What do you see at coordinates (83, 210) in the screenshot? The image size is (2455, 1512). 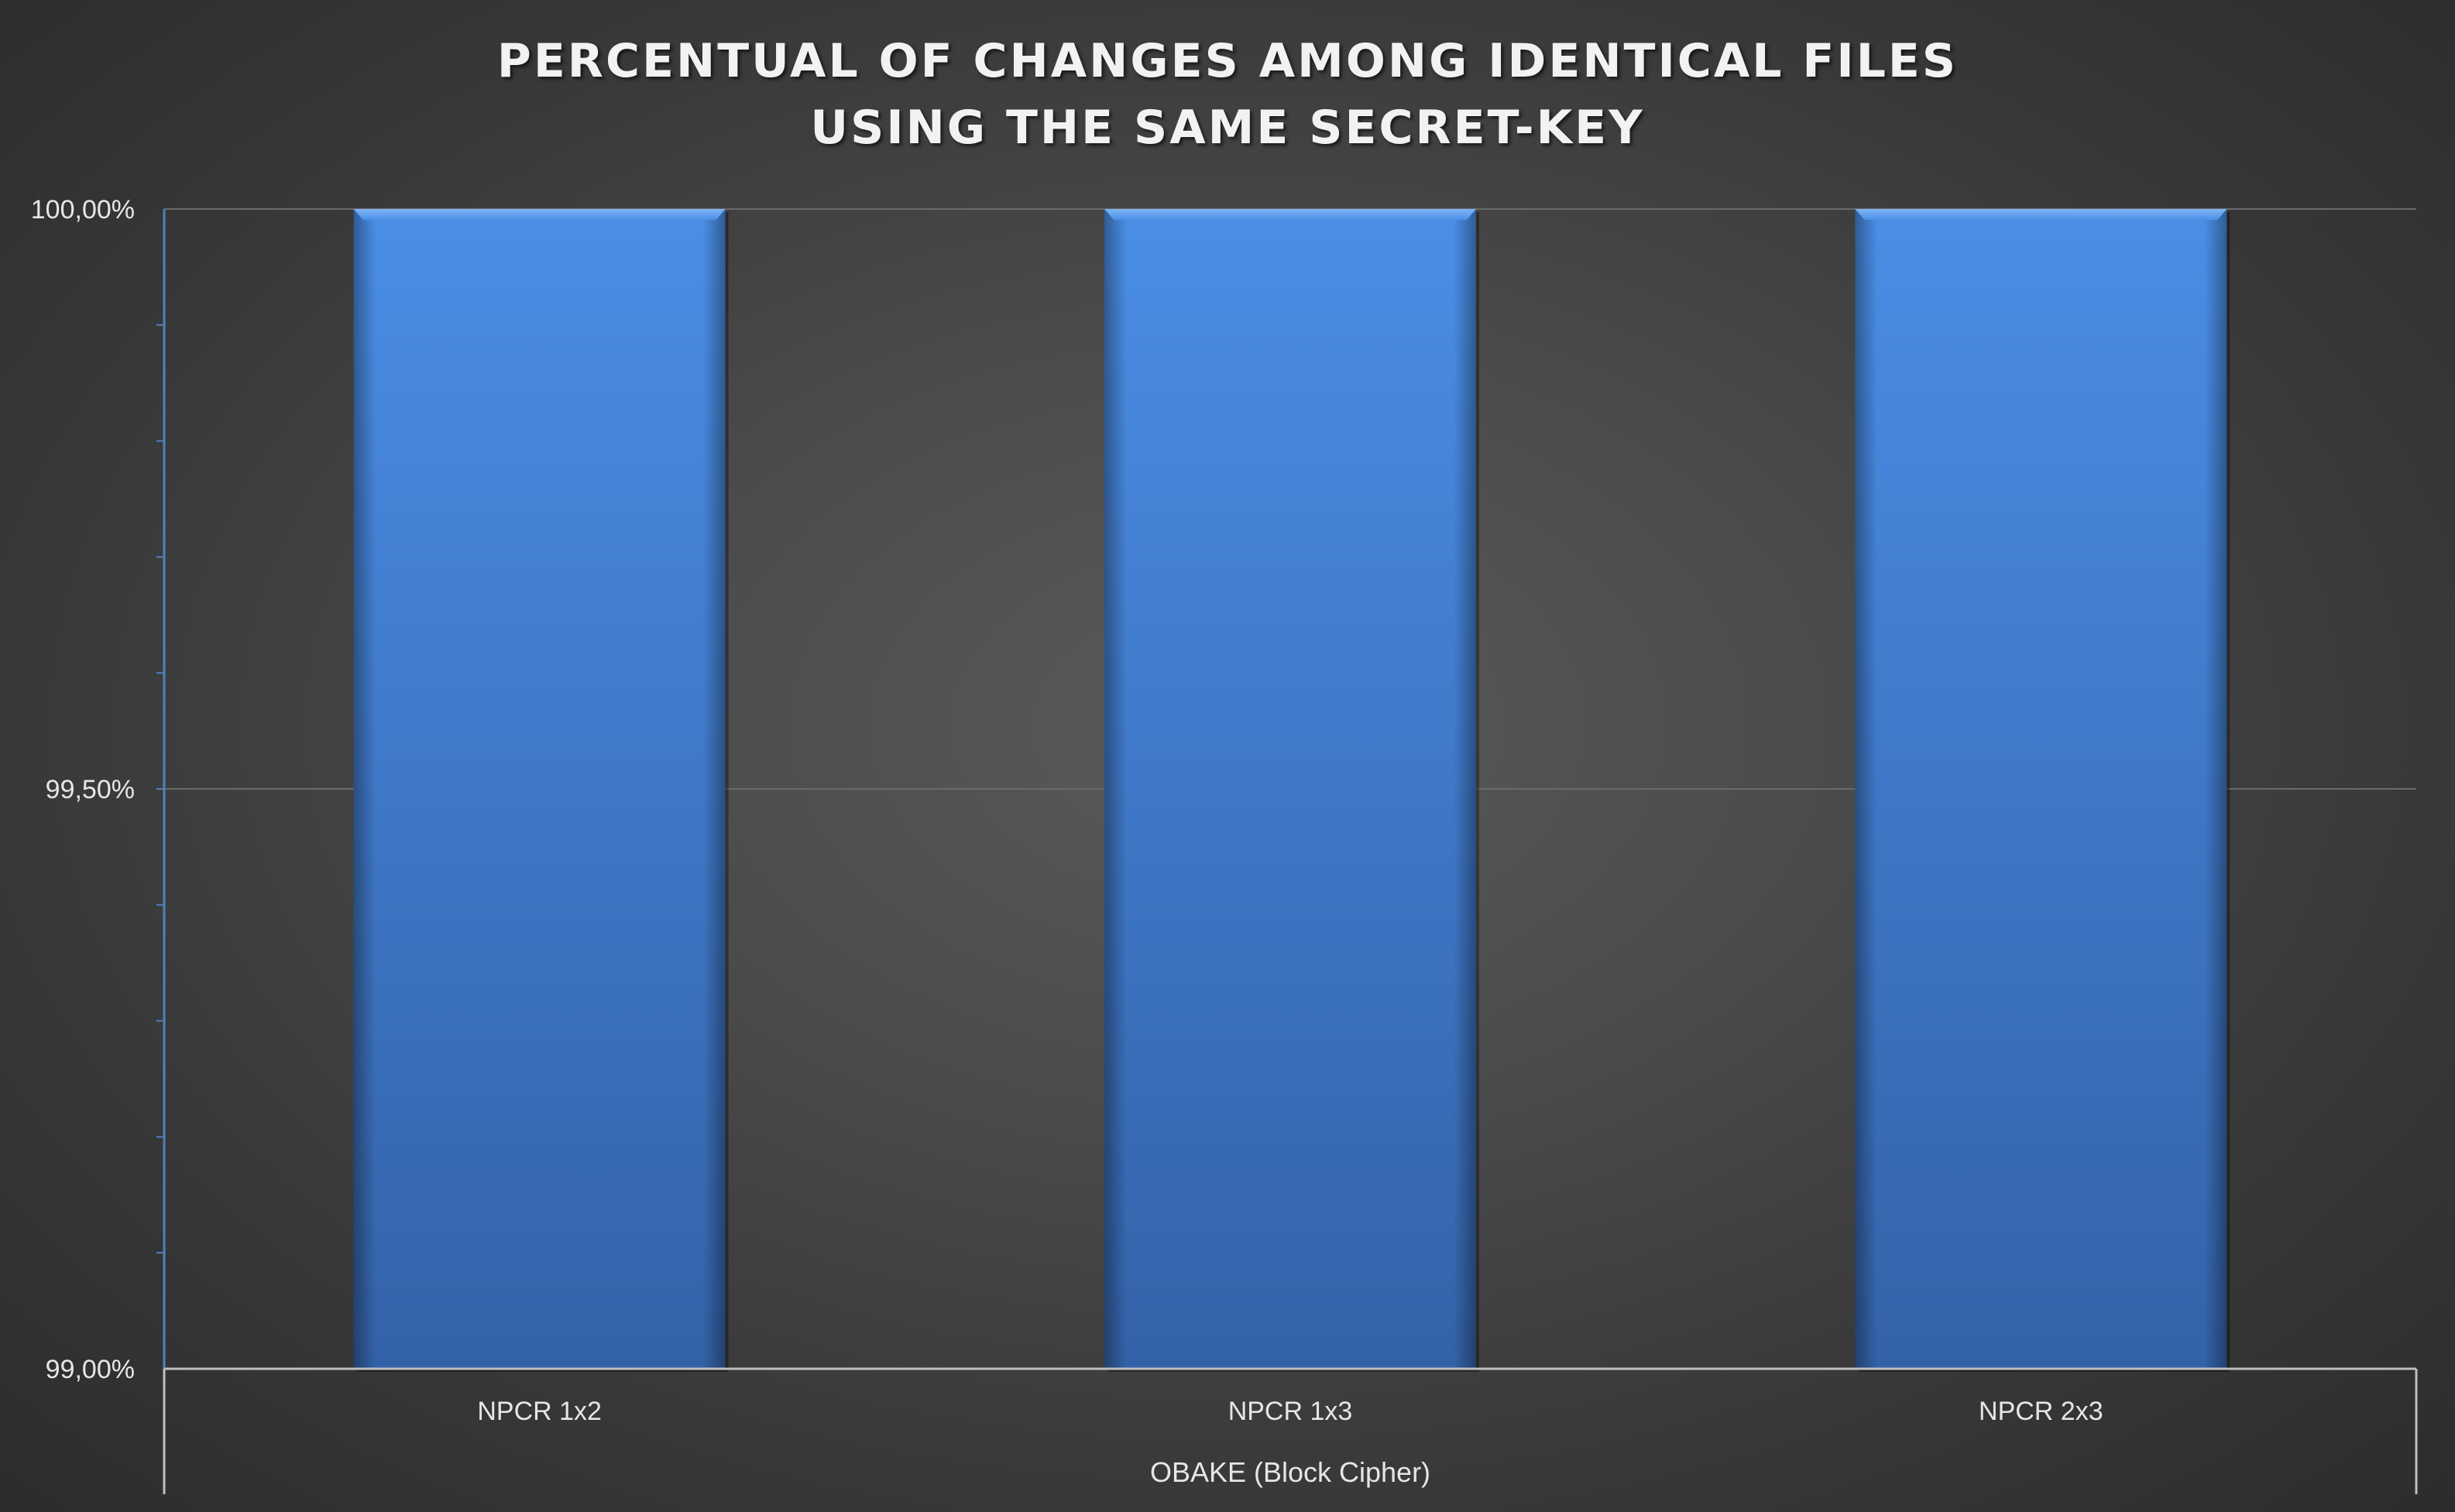 I see `y-tick-label: 100,00%` at bounding box center [83, 210].